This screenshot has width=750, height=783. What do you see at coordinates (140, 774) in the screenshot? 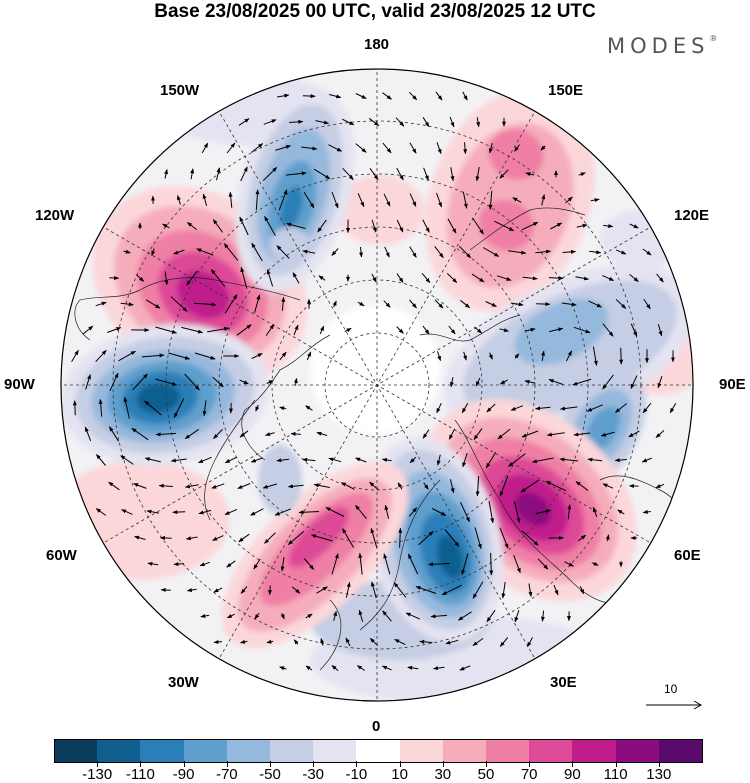
I see `colorbar-label: -110` at bounding box center [140, 774].